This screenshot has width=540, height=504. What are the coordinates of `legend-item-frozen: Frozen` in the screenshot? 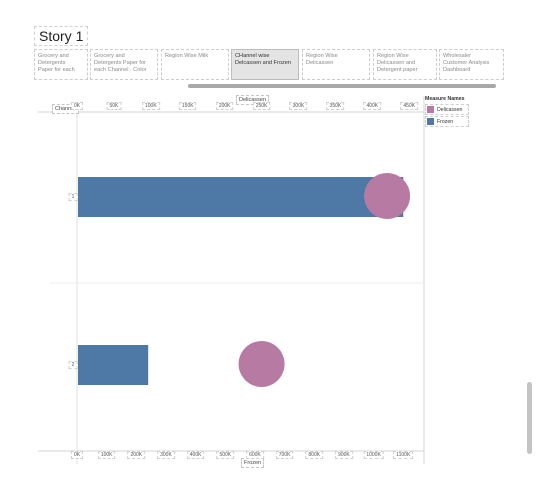 It's located at (447, 121).